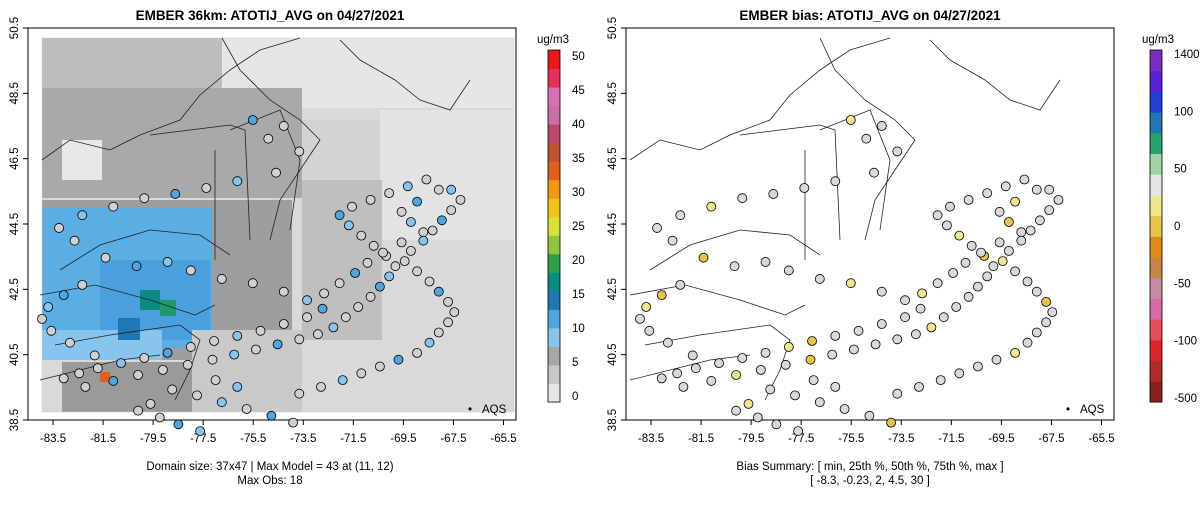  Describe the element at coordinates (203, 439) in the screenshot. I see `x-tick-label: -77.5` at that location.